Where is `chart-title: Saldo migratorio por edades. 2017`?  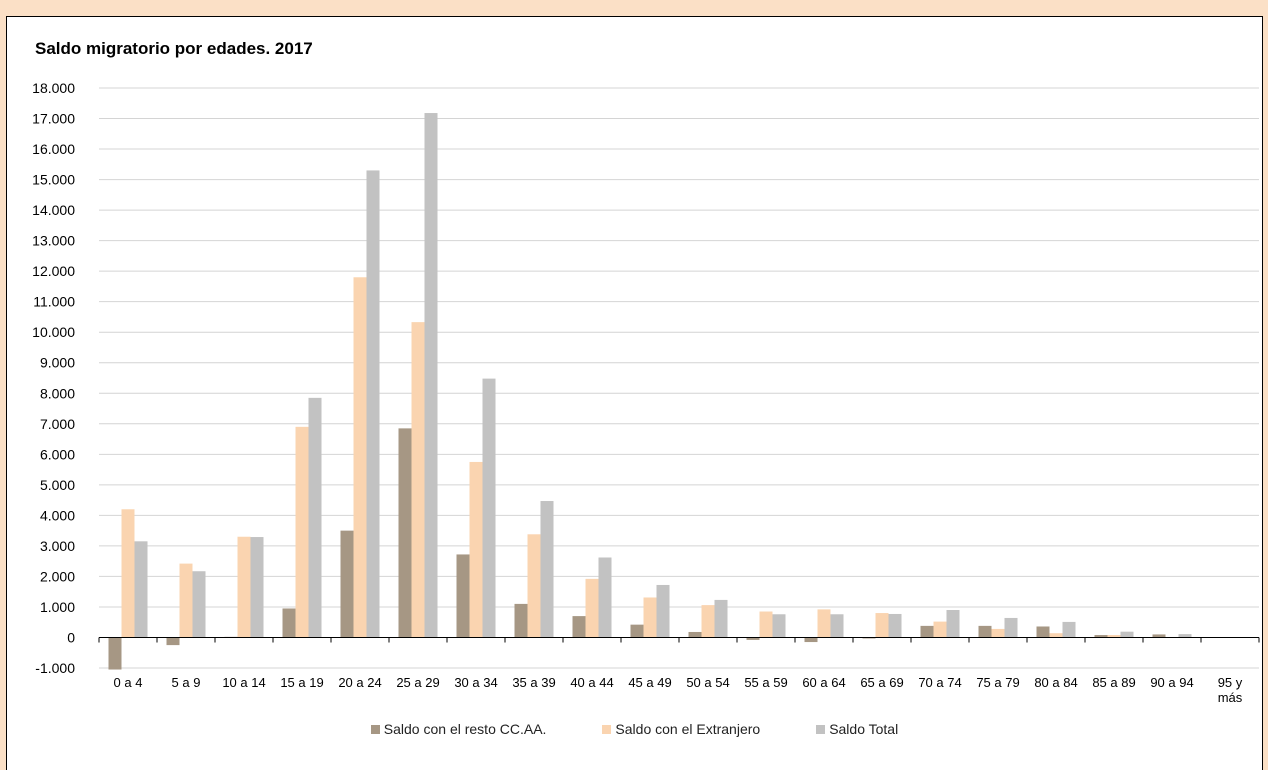
chart-title: Saldo migratorio por edades. 2017 is located at coordinates (174, 48).